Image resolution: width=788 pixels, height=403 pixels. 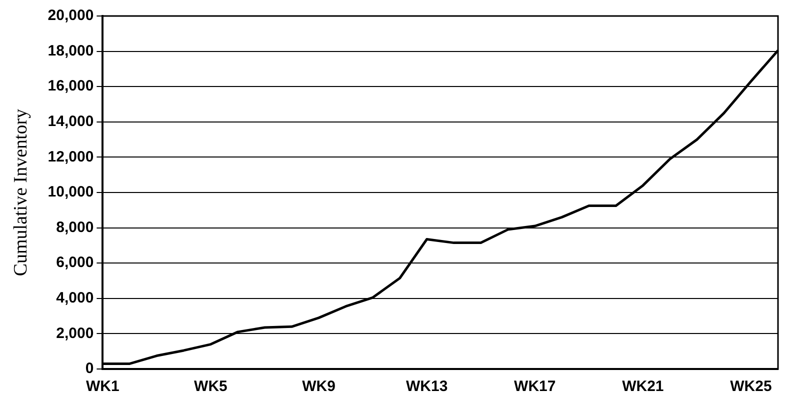 I want to click on x-tick-label: WK21, so click(x=643, y=387).